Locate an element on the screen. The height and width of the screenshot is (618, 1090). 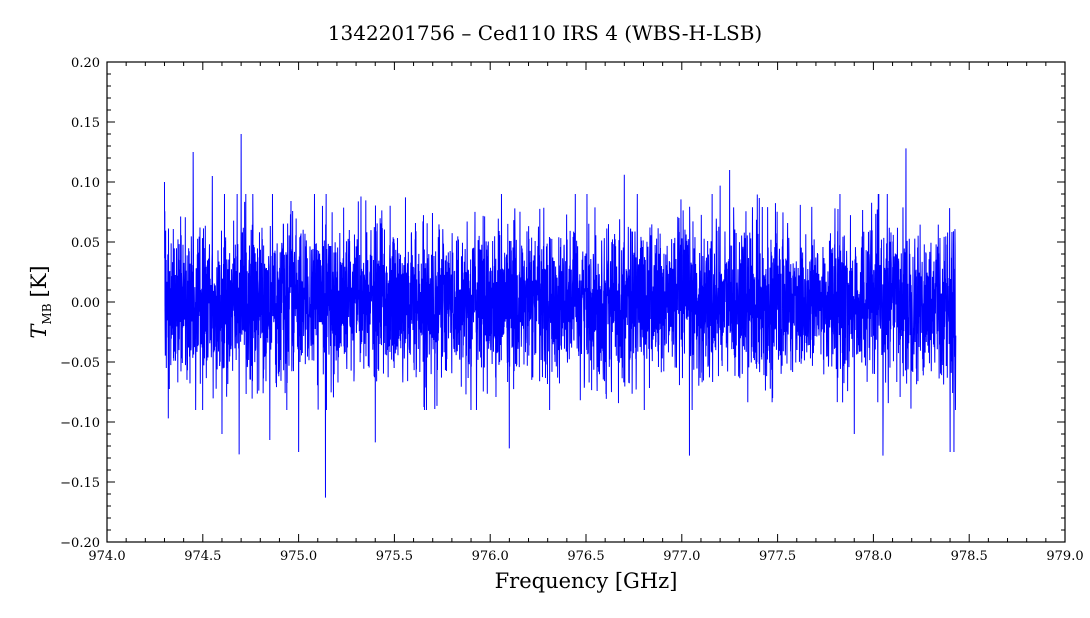
y-axis-title-main: T is located at coordinates (39, 331).